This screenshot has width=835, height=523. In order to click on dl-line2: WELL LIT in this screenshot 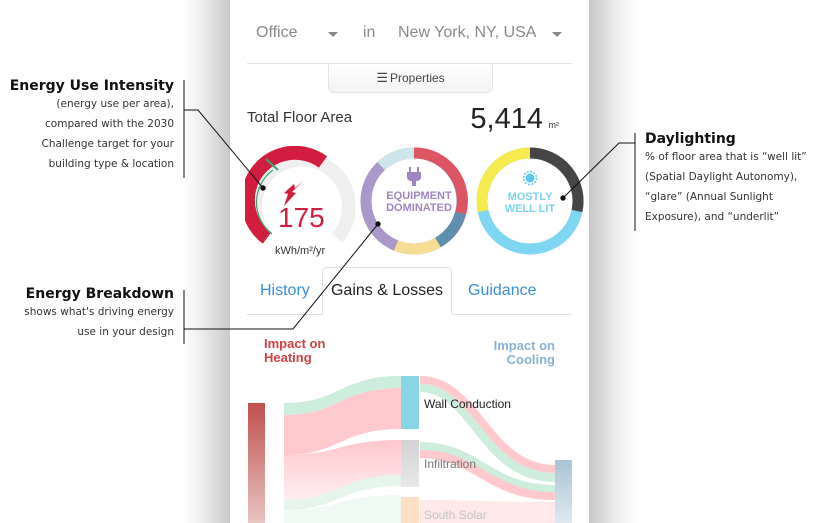, I will do `click(530, 209)`.